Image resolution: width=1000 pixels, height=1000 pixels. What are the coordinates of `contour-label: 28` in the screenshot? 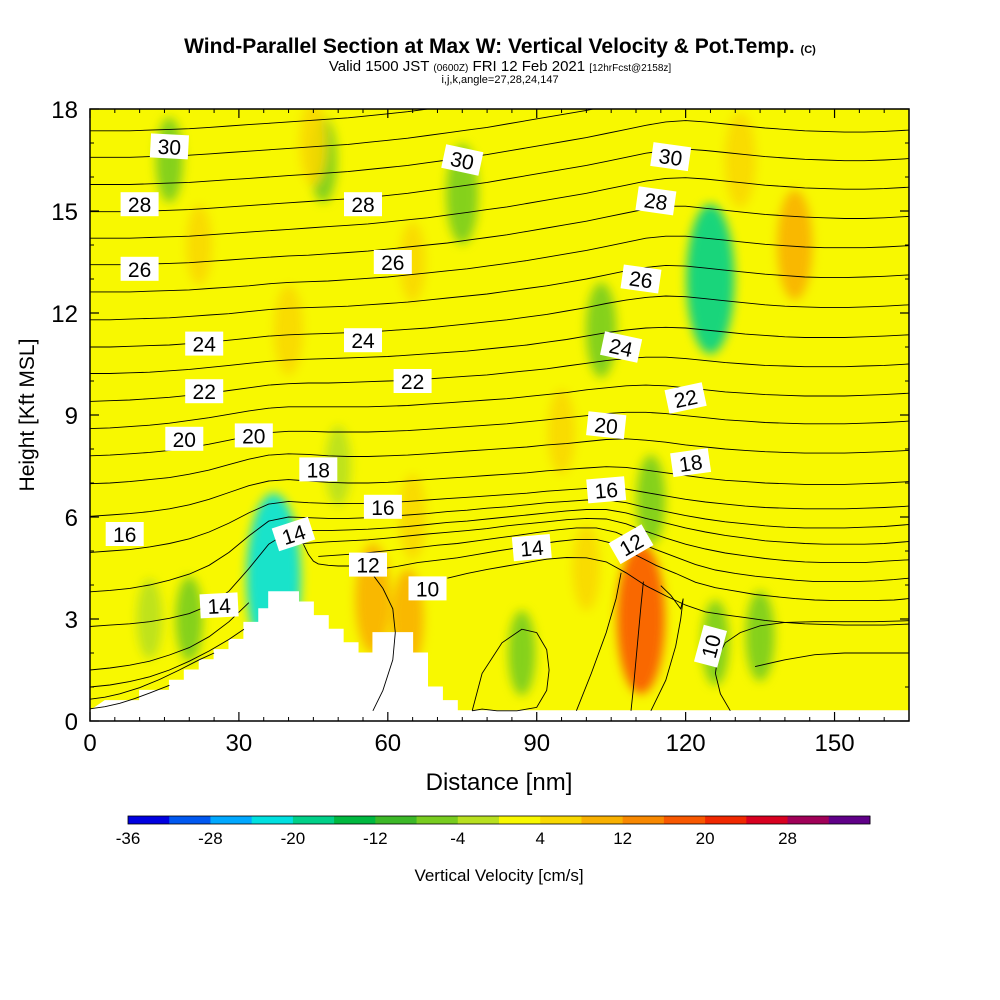 It's located at (363, 204).